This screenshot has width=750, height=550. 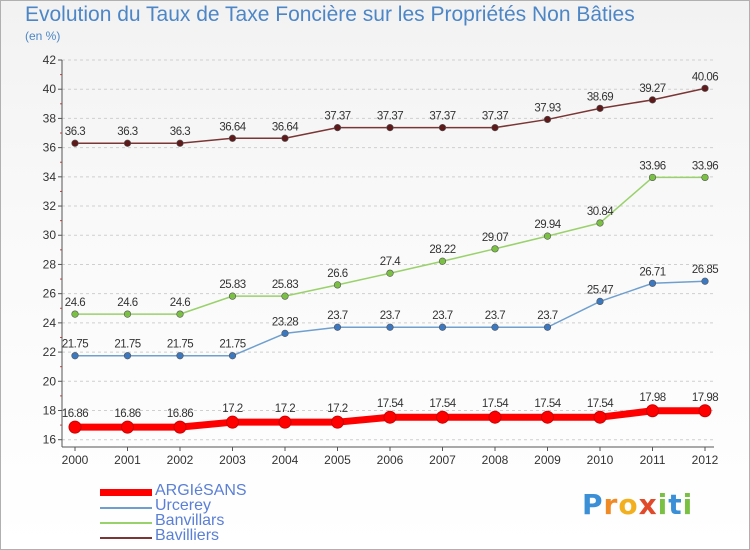 What do you see at coordinates (390, 460) in the screenshot?
I see `x-tick-label: 2006` at bounding box center [390, 460].